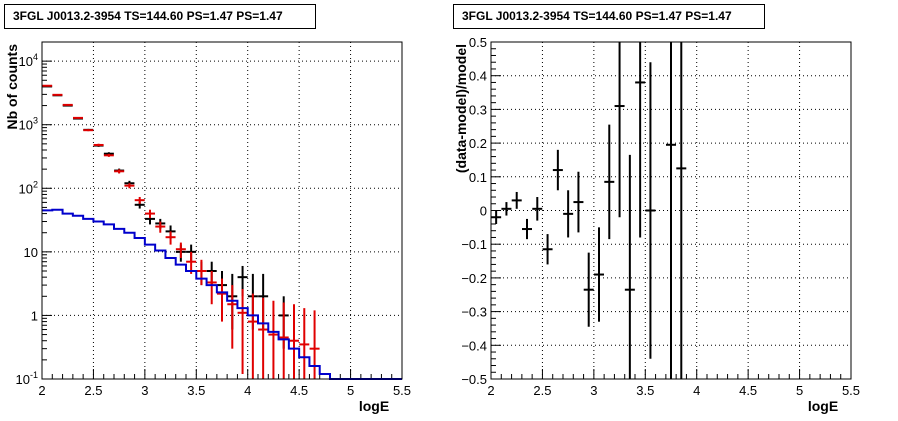 The width and height of the screenshot is (898, 421). What do you see at coordinates (478, 109) in the screenshot?
I see `y-tick-label: 0.3` at bounding box center [478, 109].